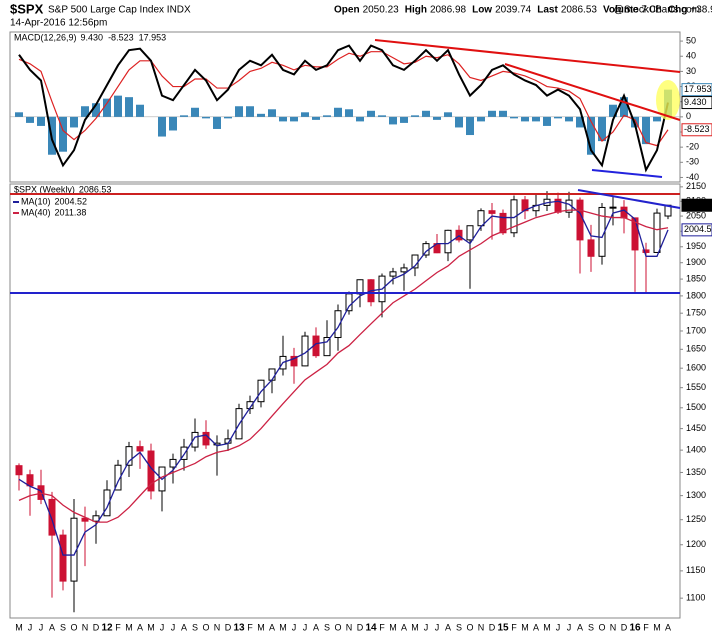 This screenshot has width=712, height=638. What do you see at coordinates (119, 10) in the screenshot?
I see `index-name: S&P 500 Large Cap Index INDX` at bounding box center [119, 10].